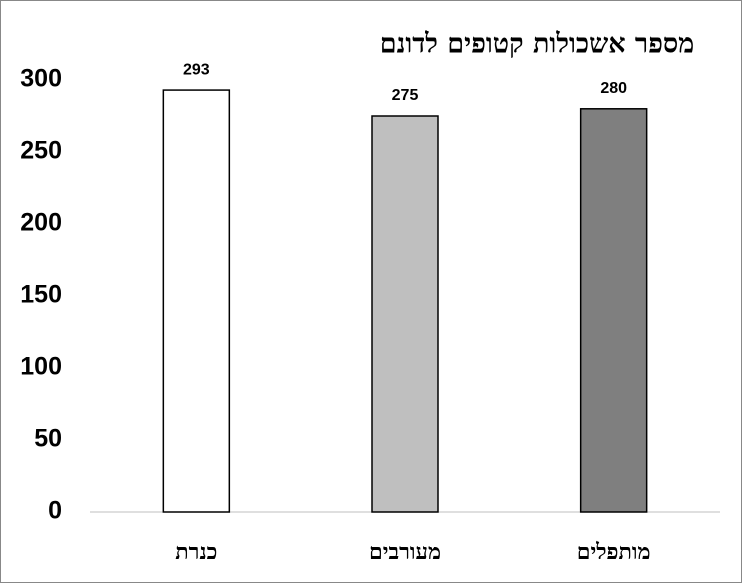 The width and height of the screenshot is (742, 583). Describe the element at coordinates (405, 95) in the screenshot. I see `data-label: 275` at that location.